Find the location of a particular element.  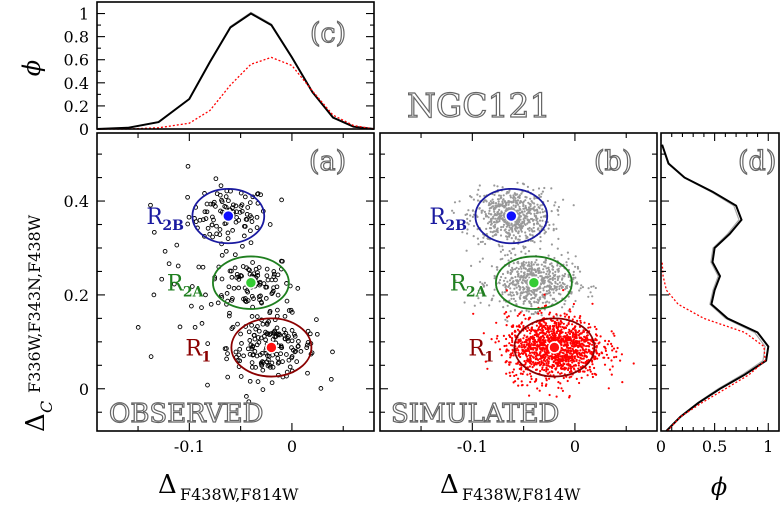

x-tick-label: 0.5 is located at coordinates (714, 446).